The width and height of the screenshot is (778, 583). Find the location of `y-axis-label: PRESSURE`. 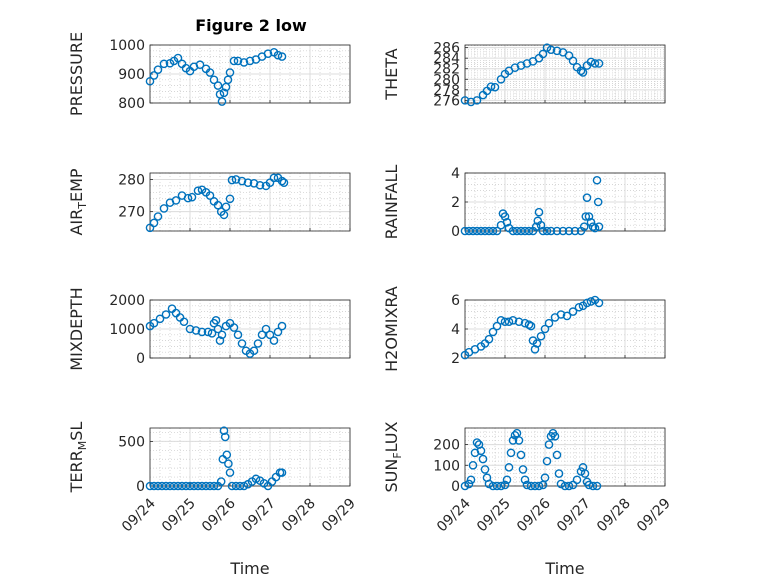

y-axis-label: PRESSURE is located at coordinates (76, 74).